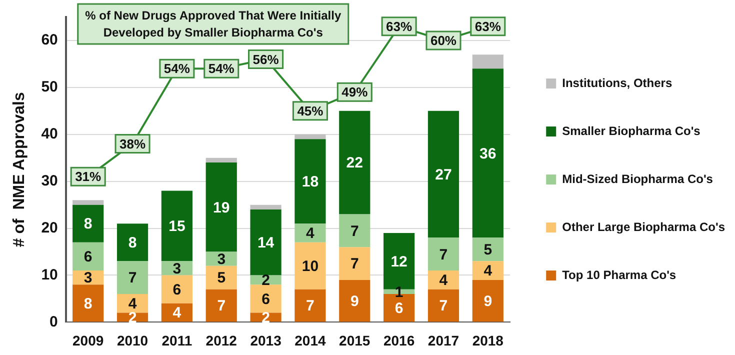 The image size is (735, 355). Describe the element at coordinates (213, 24) in the screenshot. I see `annotation: % of New Drugs Approved That Were Initially Developed by Smaller Biopharma Co's` at that location.